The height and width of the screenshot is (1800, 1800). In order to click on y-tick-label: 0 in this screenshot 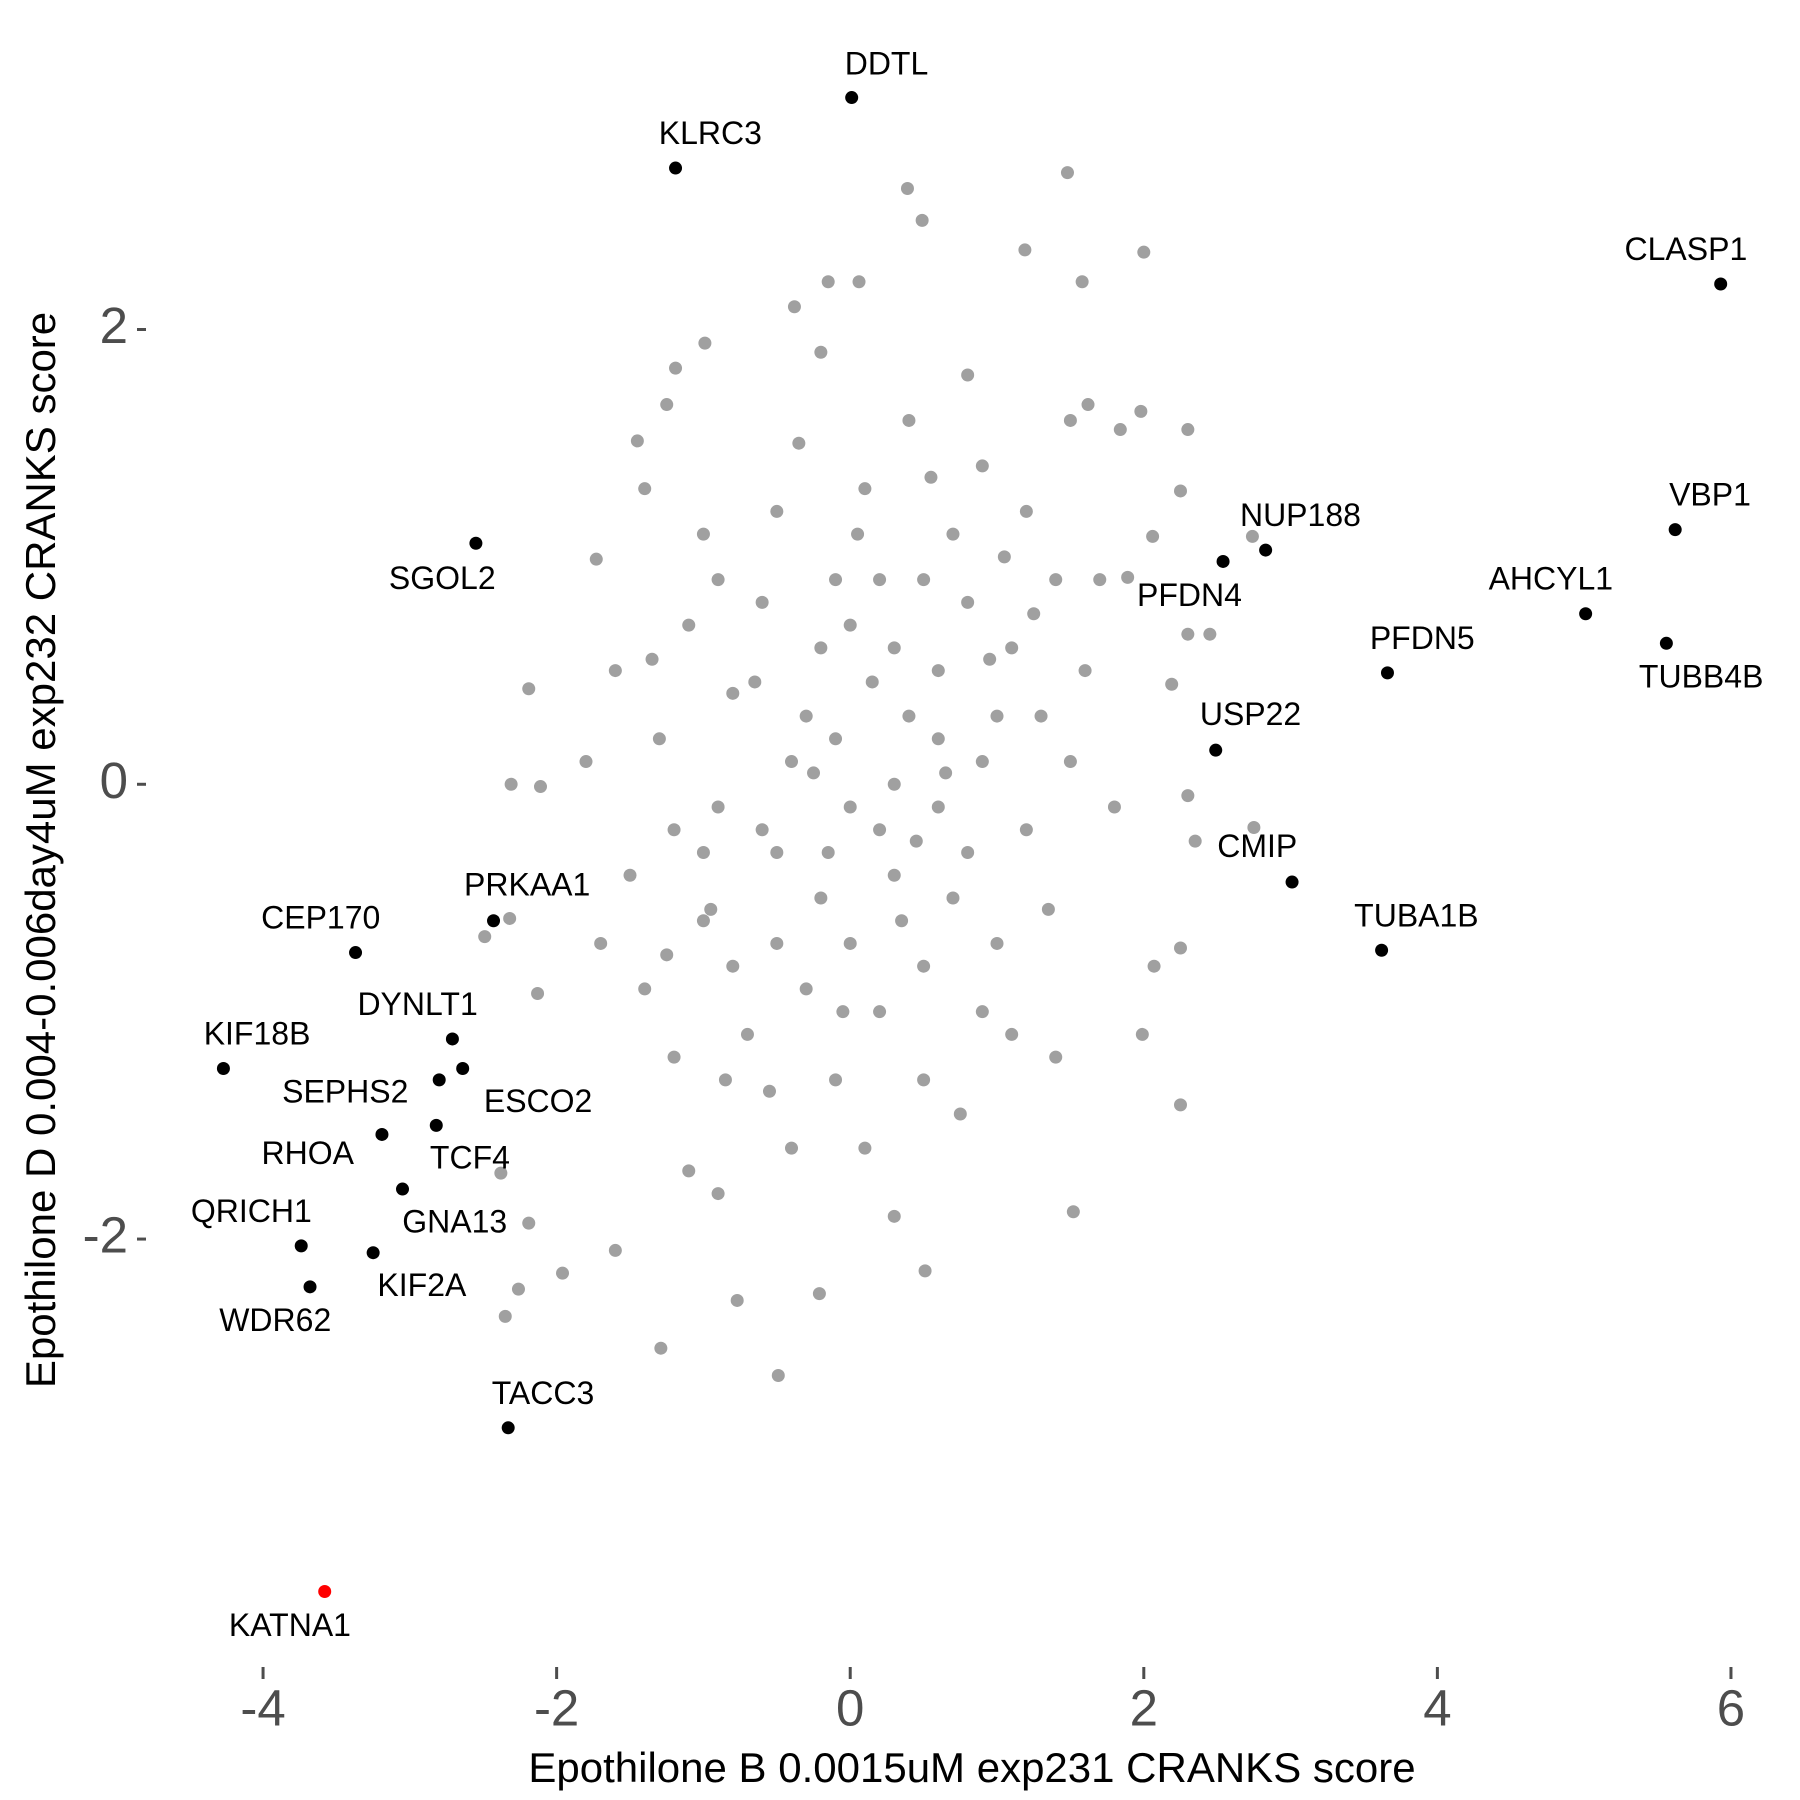, I will do `click(114, 780)`.